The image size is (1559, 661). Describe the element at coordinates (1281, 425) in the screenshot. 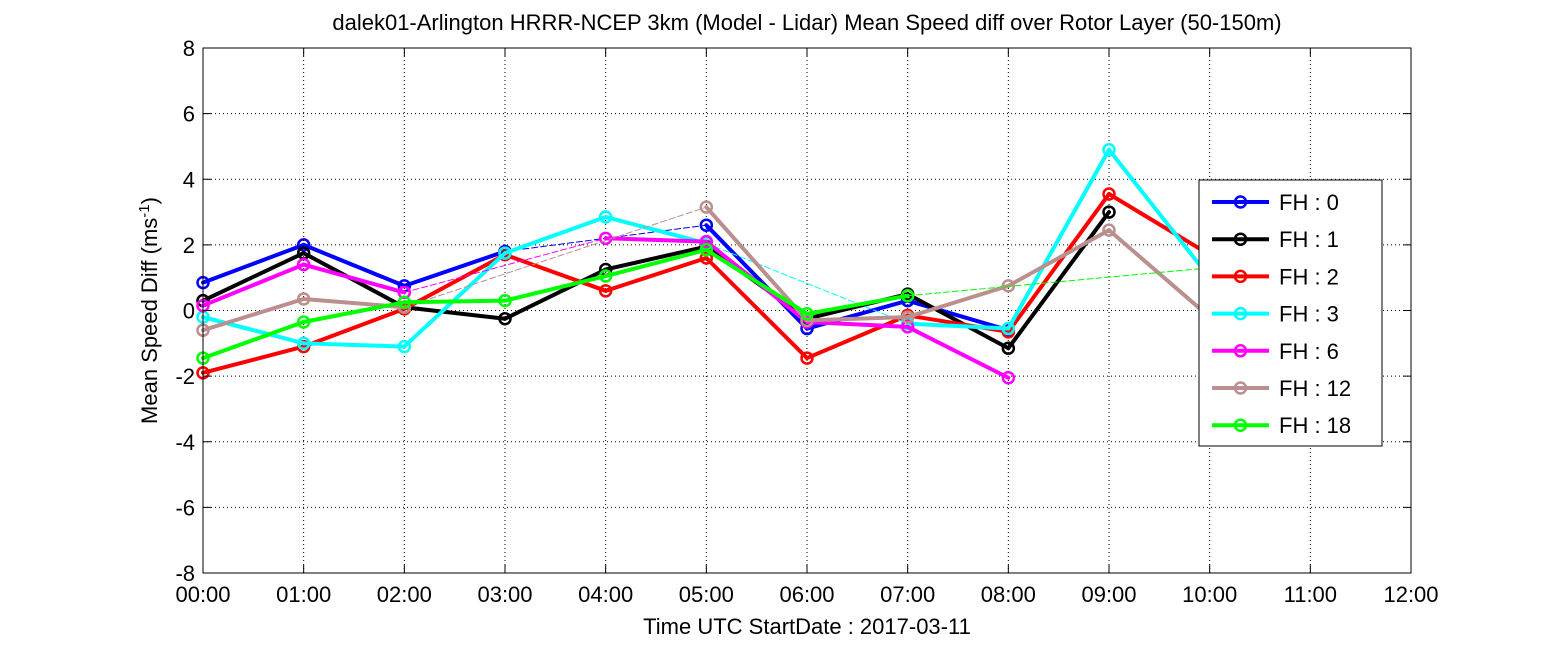

I see `legend-item: FH : 18` at that location.